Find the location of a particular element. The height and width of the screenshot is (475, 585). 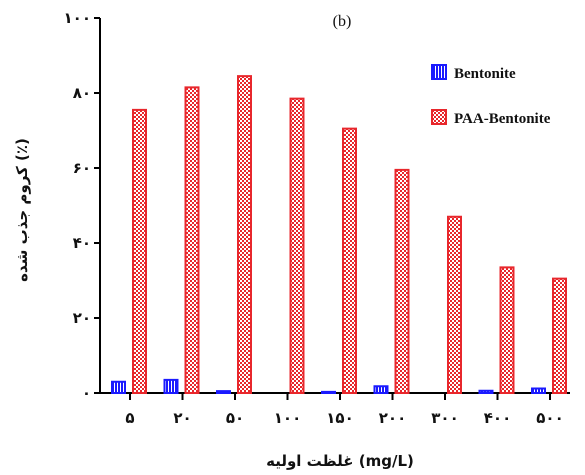

x-tick-label: ۵ is located at coordinates (129, 418).